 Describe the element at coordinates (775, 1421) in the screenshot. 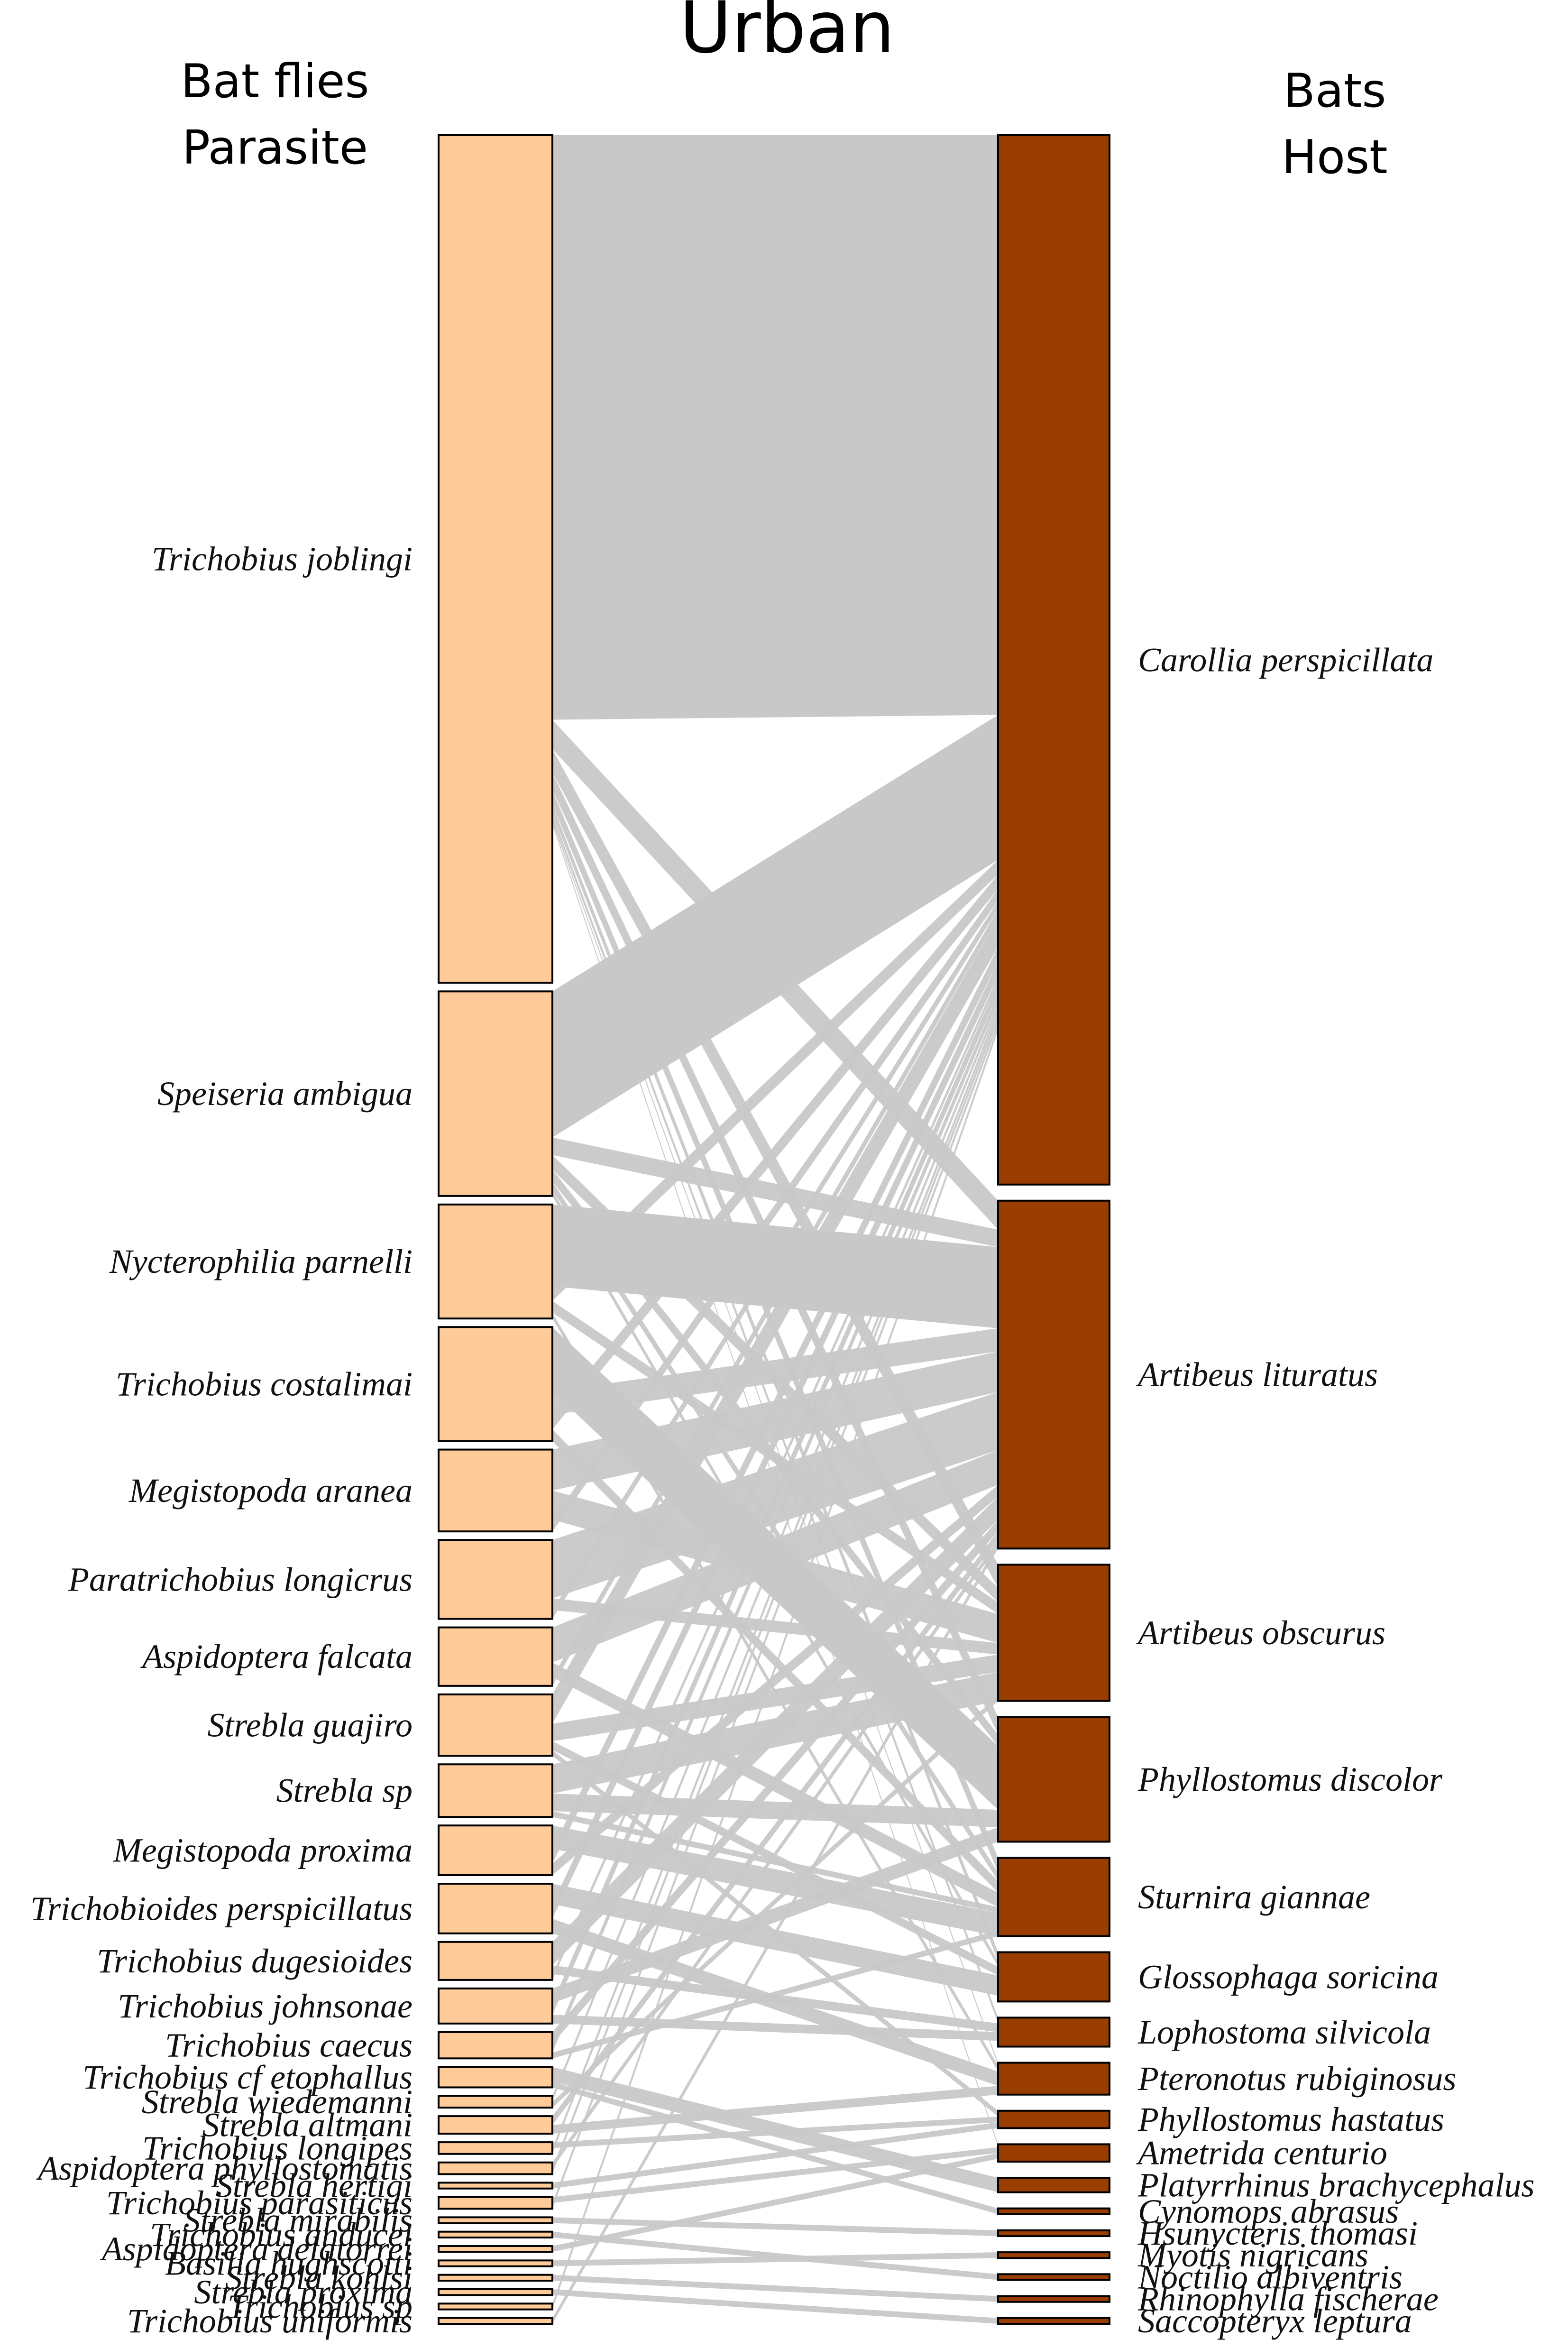

I see `link-megistopoda-aranea-to-artibeus-lituratus` at that location.